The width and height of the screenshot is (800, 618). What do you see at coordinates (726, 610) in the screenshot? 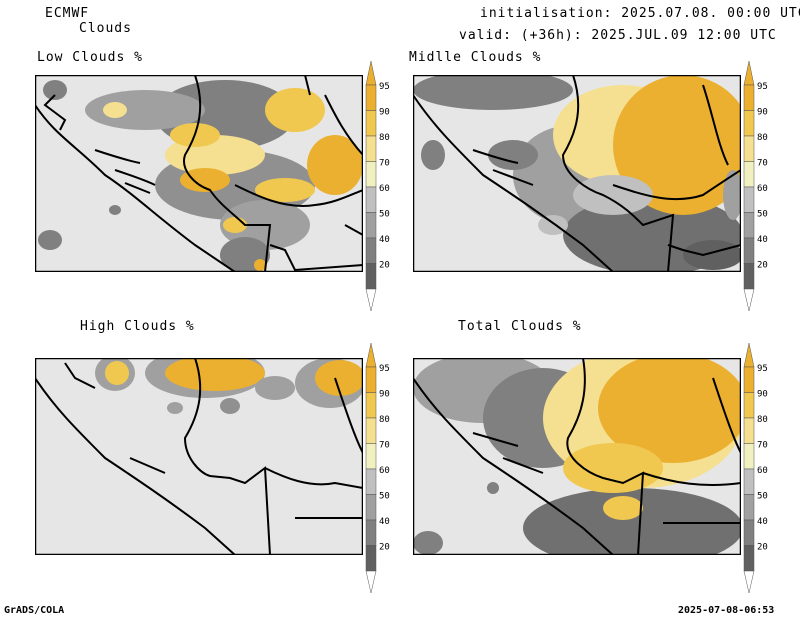
I see `footer-timestamp: 2025-07-08-06:53` at bounding box center [726, 610].